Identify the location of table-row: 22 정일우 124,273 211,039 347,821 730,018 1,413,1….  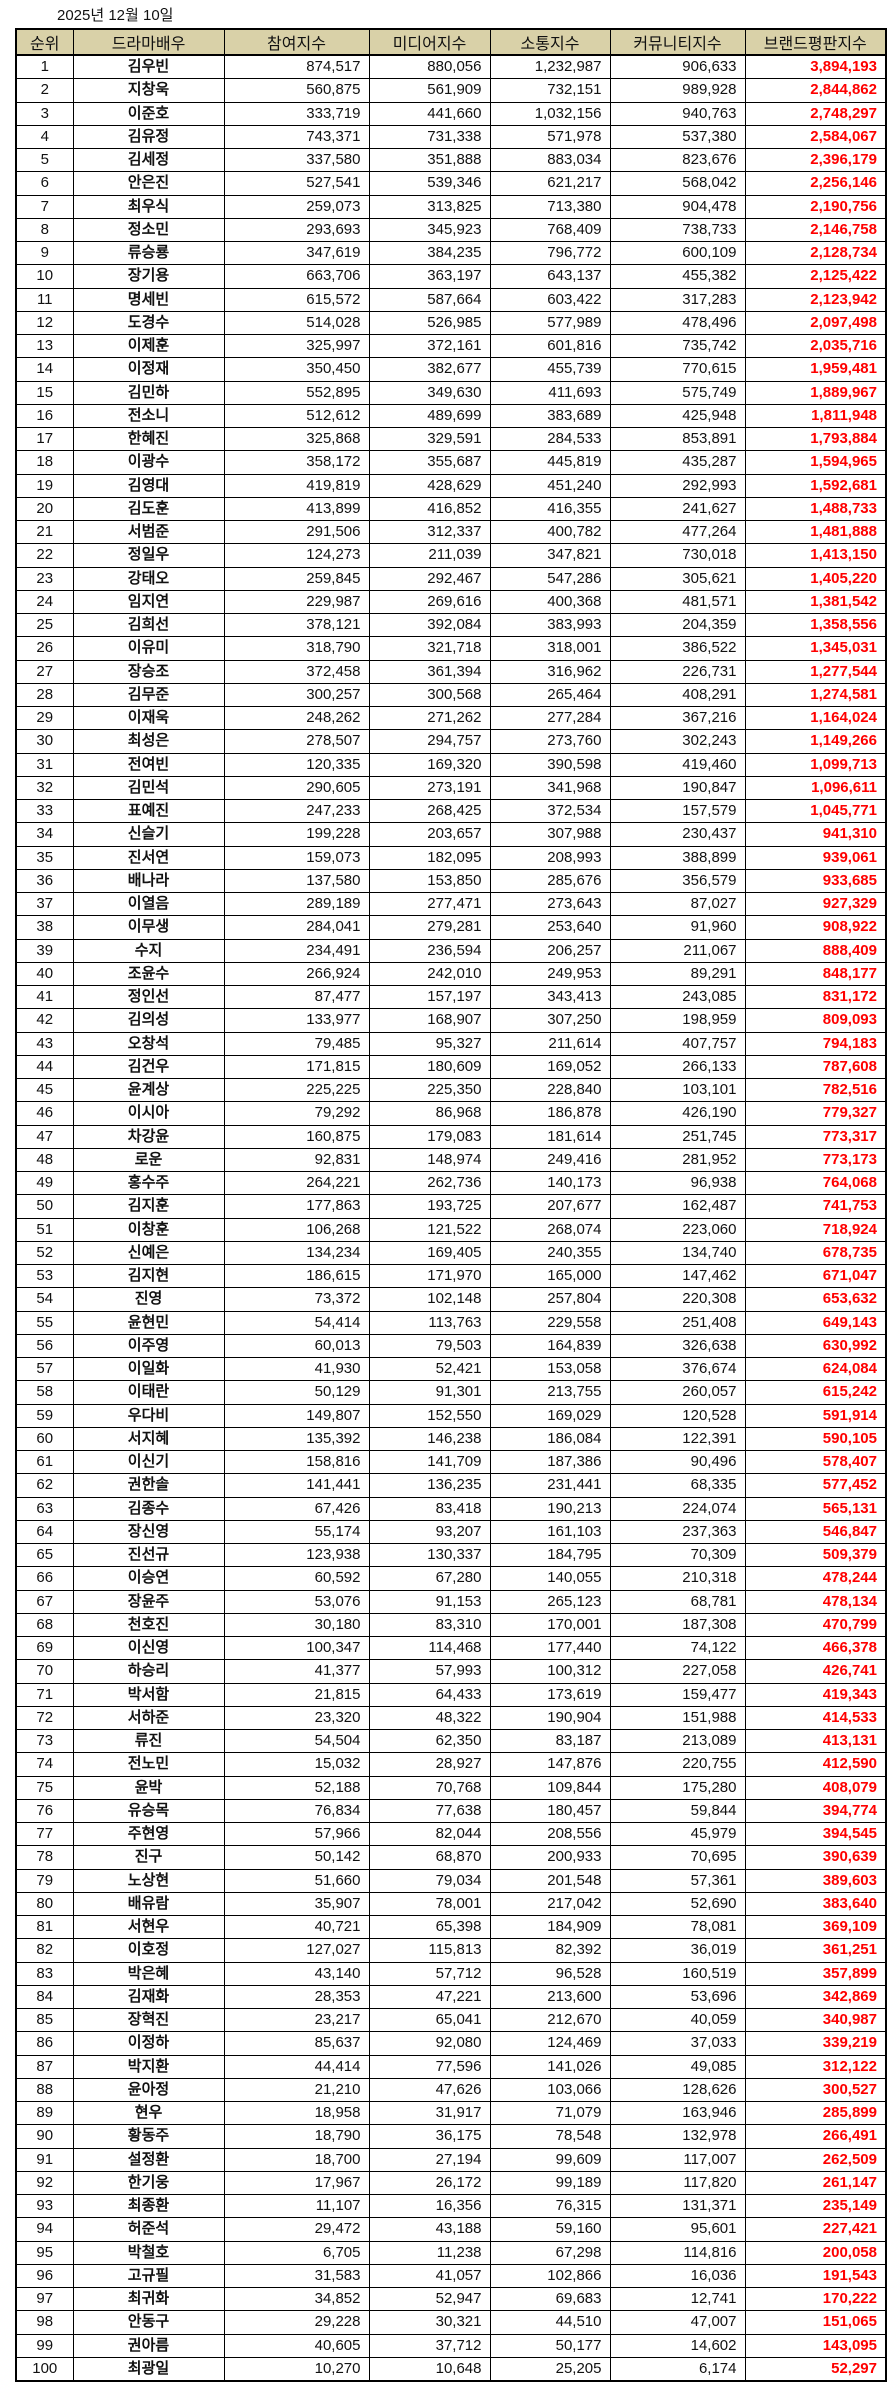
(451, 555).